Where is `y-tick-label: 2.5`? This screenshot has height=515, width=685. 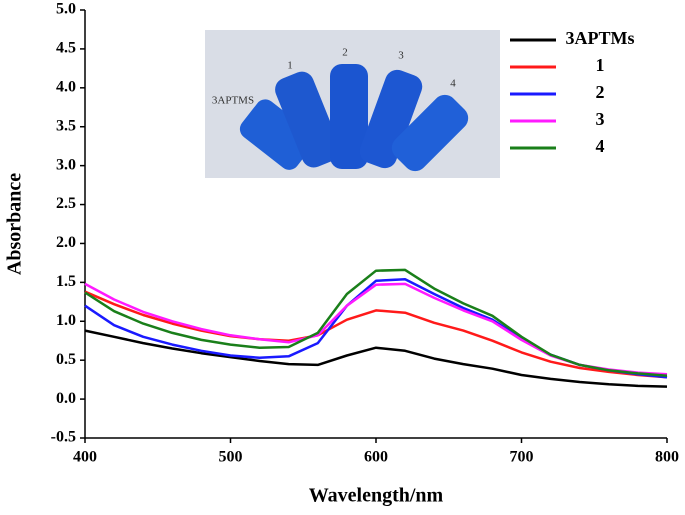 y-tick-label: 2.5 is located at coordinates (66, 203).